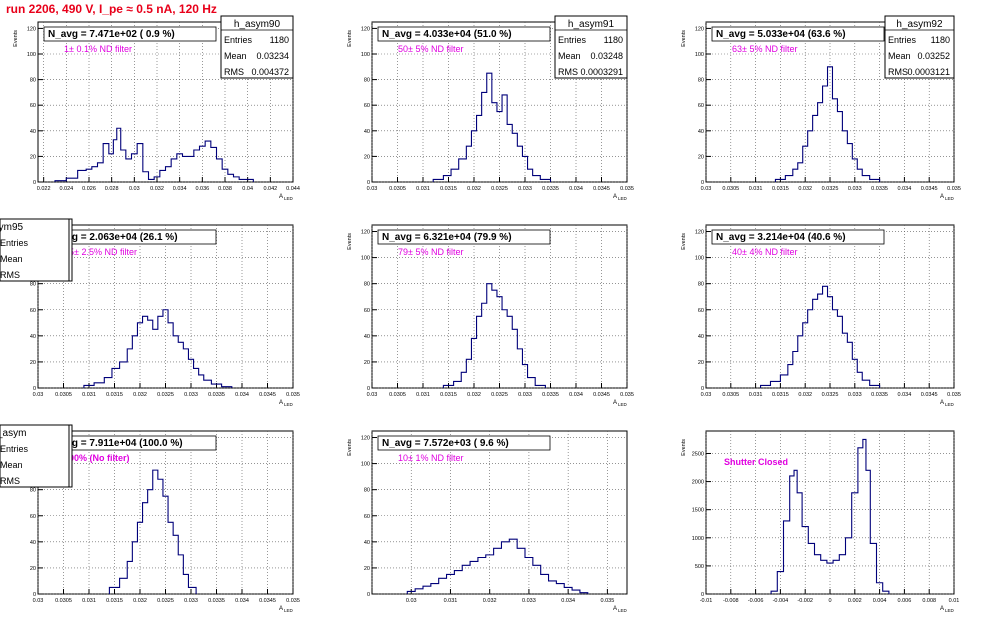  Describe the element at coordinates (898, 72) in the screenshot. I see `stats-label: RMS` at that location.